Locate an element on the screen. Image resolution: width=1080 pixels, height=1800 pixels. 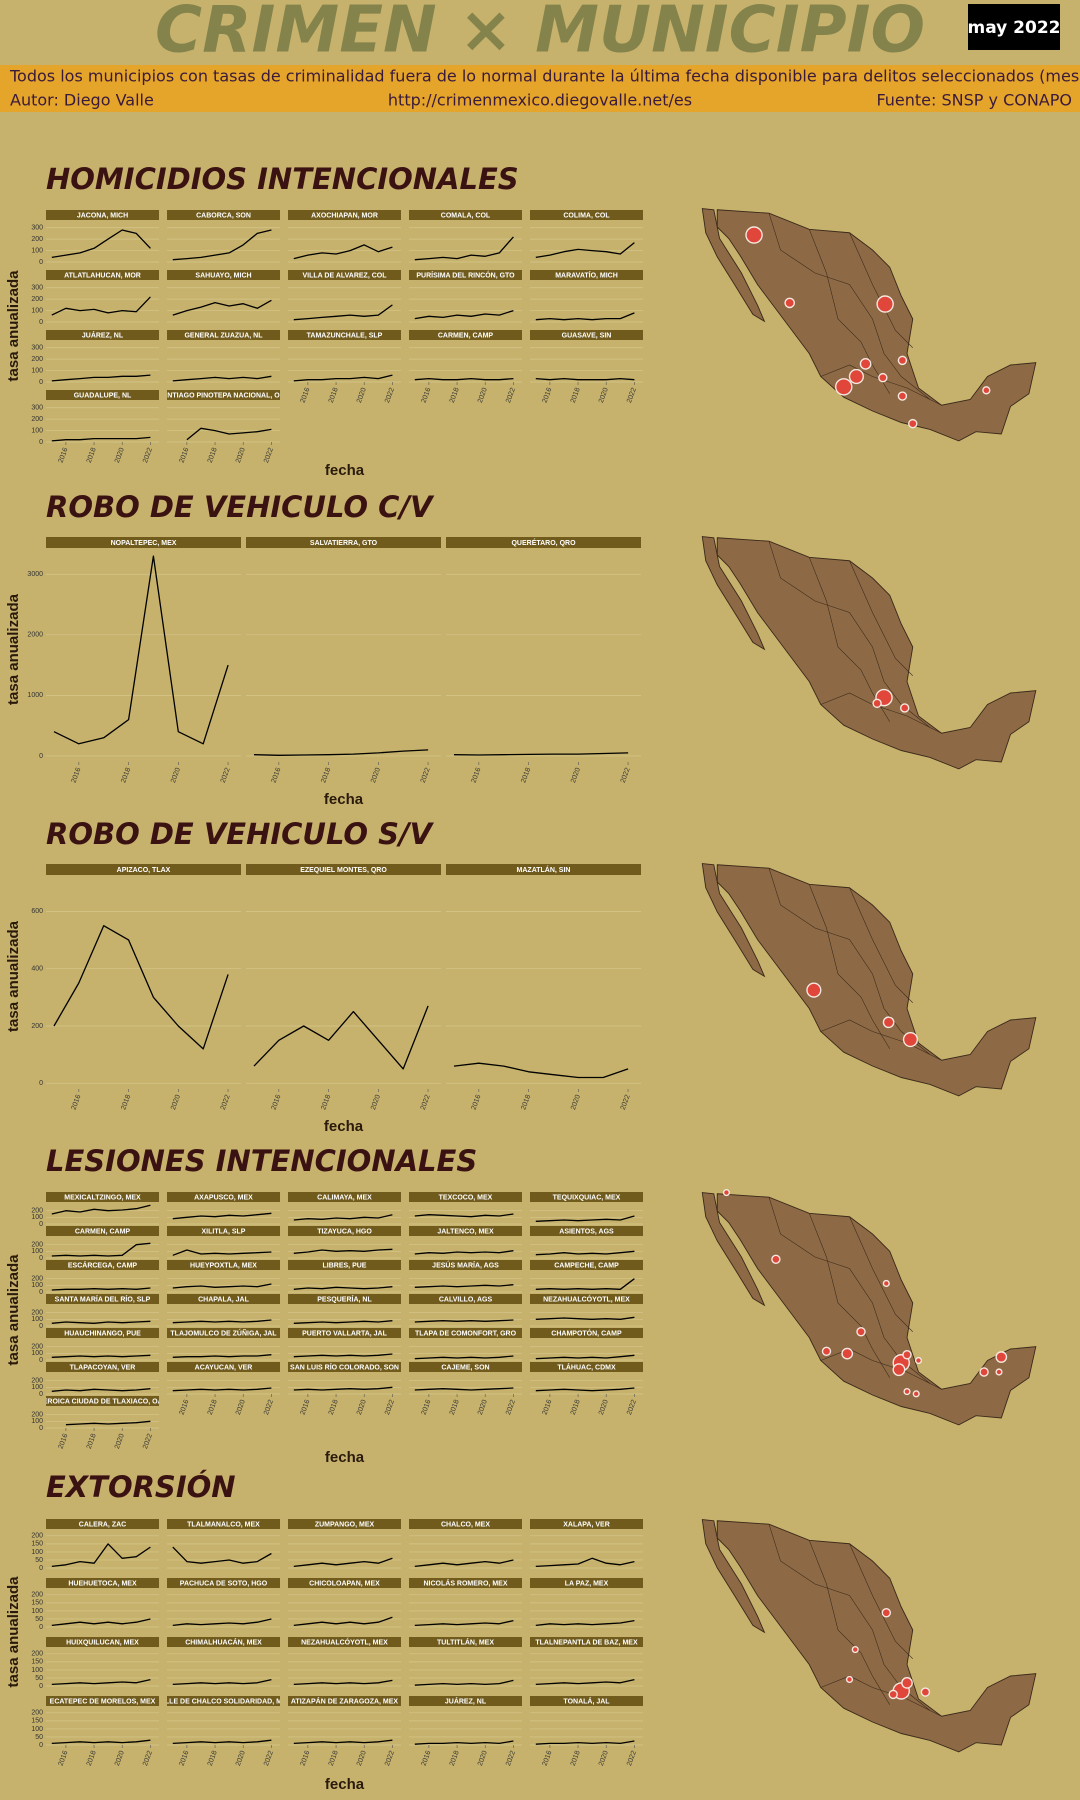
panel-title: CHIMALHUACÁN, MEX is located at coordinates (223, 1641).